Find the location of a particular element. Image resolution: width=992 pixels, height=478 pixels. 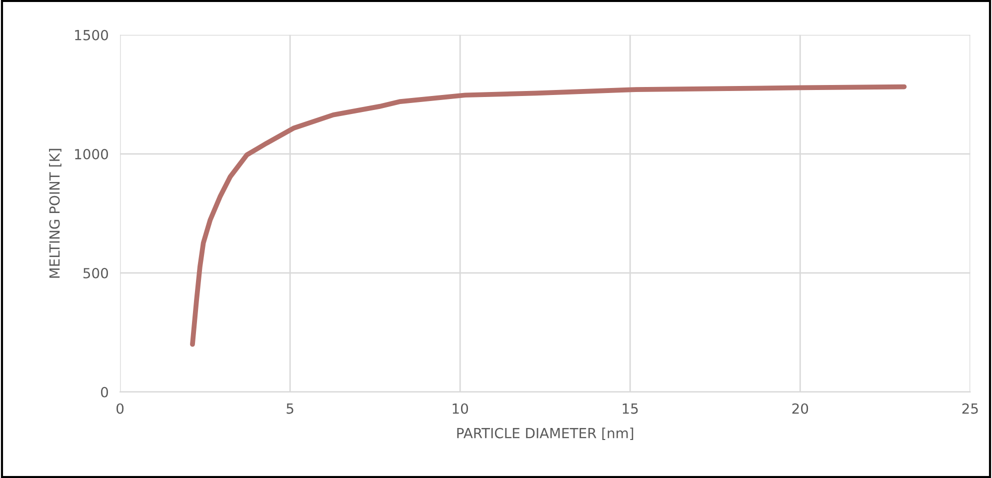

x-tick-label: 25 is located at coordinates (970, 408).